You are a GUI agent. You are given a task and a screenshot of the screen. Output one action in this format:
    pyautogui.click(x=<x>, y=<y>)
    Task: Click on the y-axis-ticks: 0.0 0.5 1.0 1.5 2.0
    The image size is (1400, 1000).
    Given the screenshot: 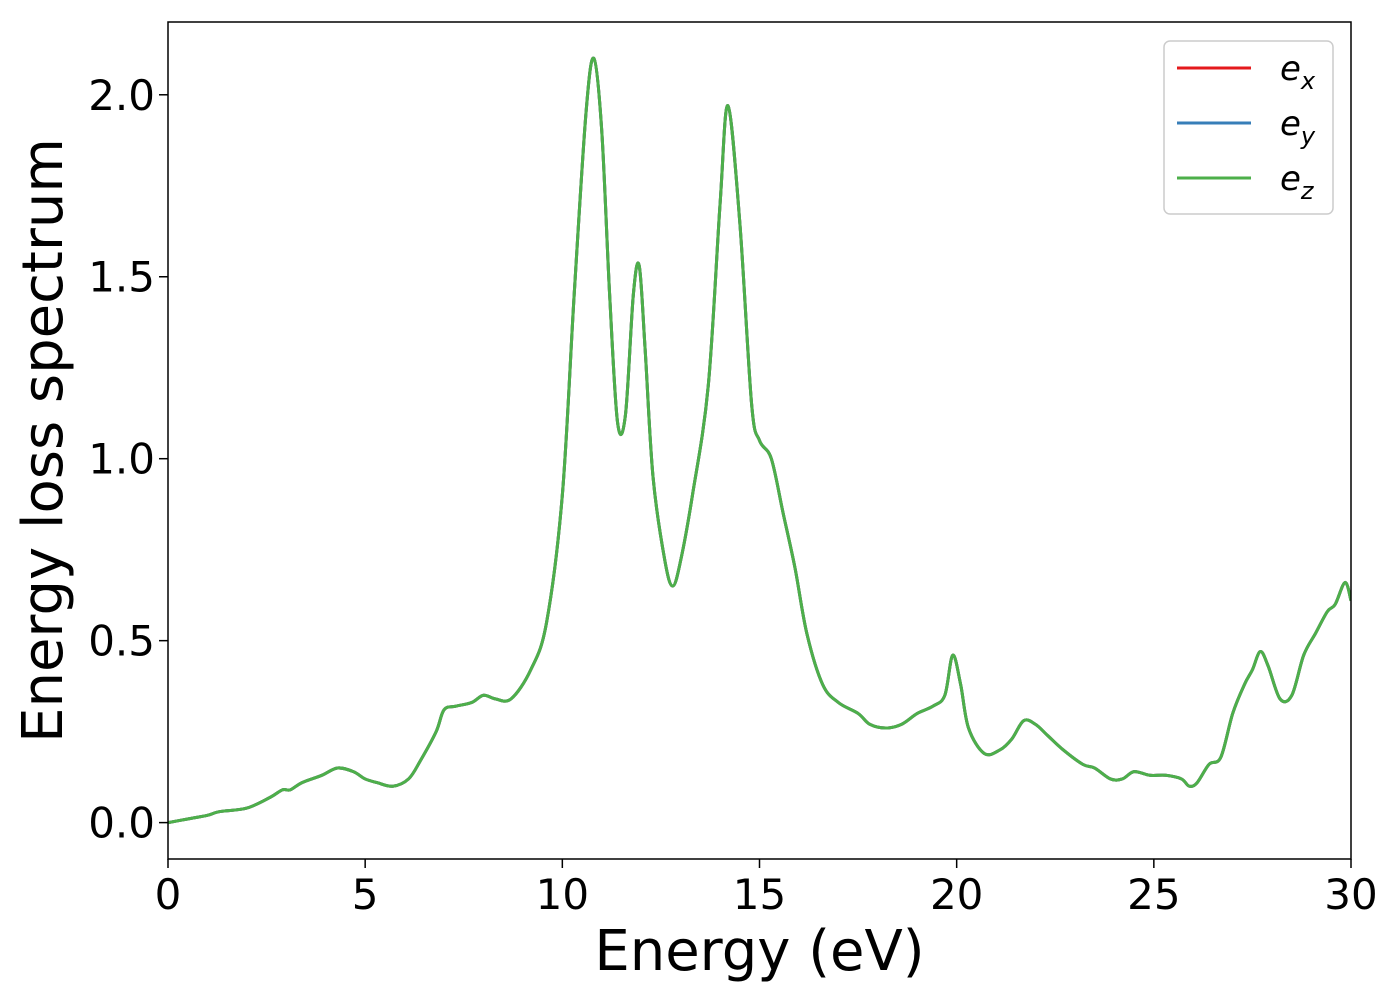 What is the action you would take?
    pyautogui.click(x=128, y=459)
    